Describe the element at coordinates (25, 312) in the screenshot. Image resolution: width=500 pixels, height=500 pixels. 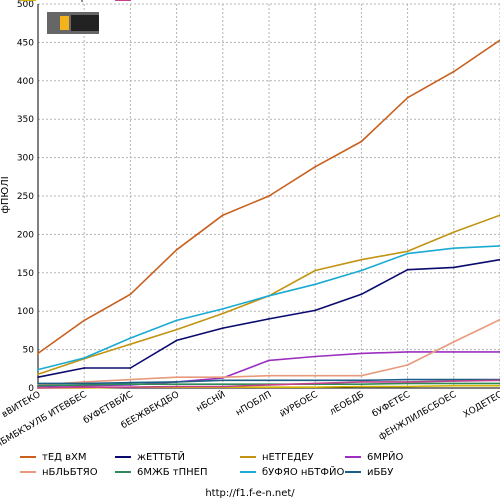
I see `y-tick-label: 100` at that location.